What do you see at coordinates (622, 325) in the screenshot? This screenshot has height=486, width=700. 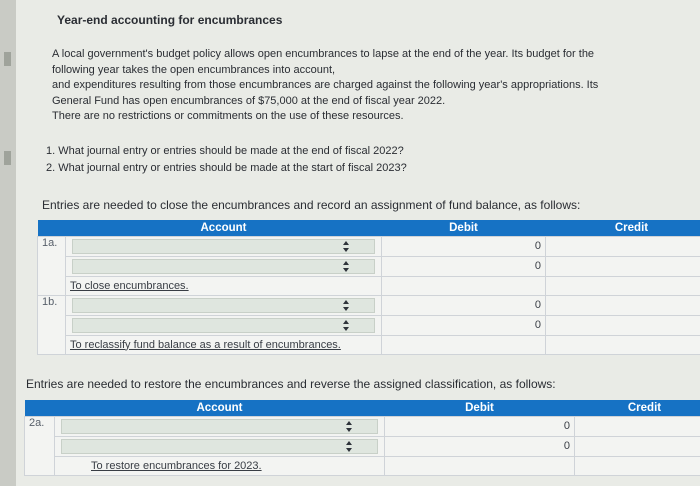 I see `credit-amount: C` at bounding box center [622, 325].